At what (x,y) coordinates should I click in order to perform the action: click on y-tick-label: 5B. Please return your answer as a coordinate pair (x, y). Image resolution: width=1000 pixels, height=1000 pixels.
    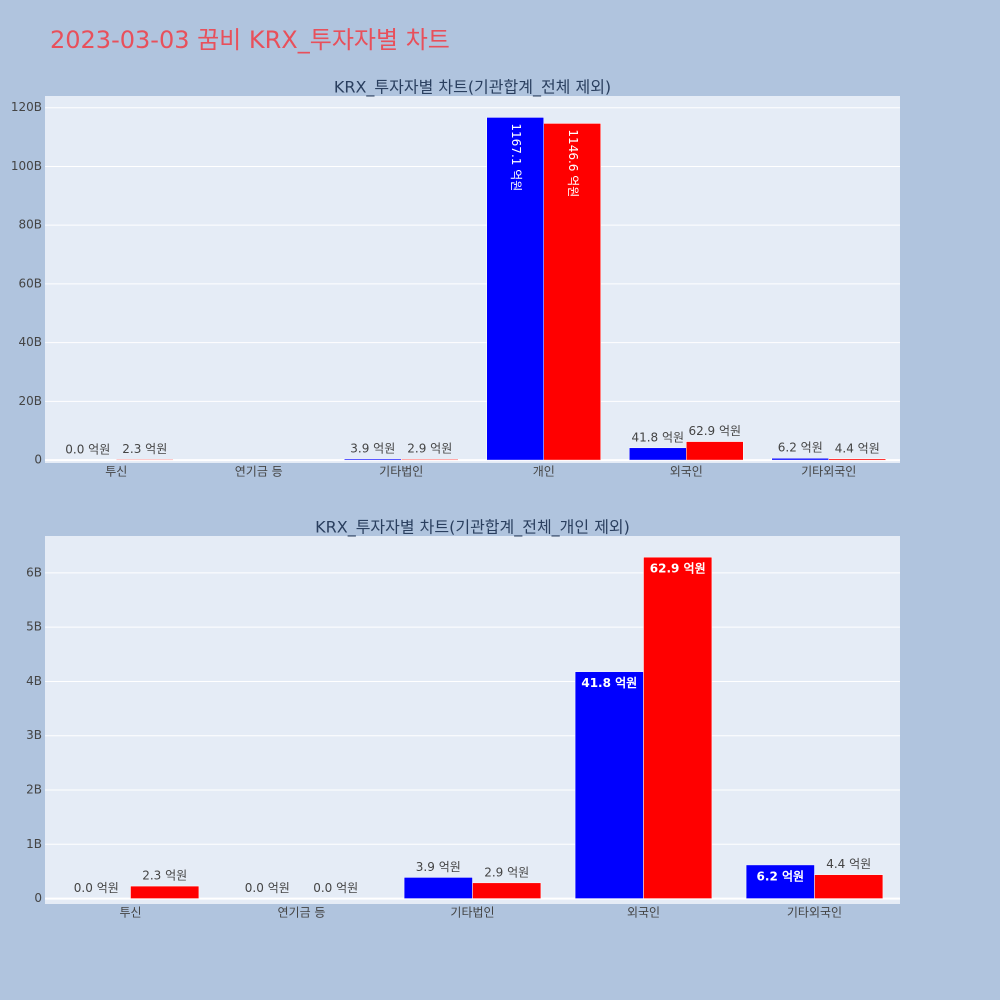
    Looking at the image, I should click on (34, 627).